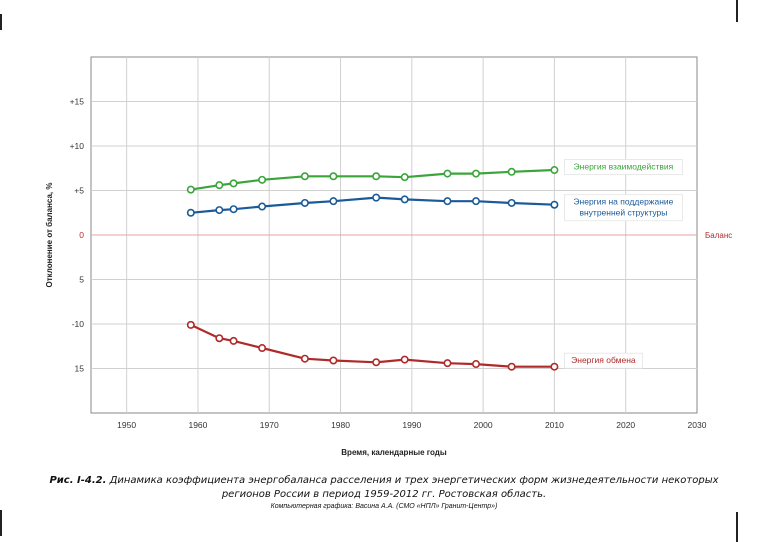 The image size is (768, 542). What do you see at coordinates (625, 425) in the screenshot?
I see `x-tick-label: 2020` at bounding box center [625, 425].